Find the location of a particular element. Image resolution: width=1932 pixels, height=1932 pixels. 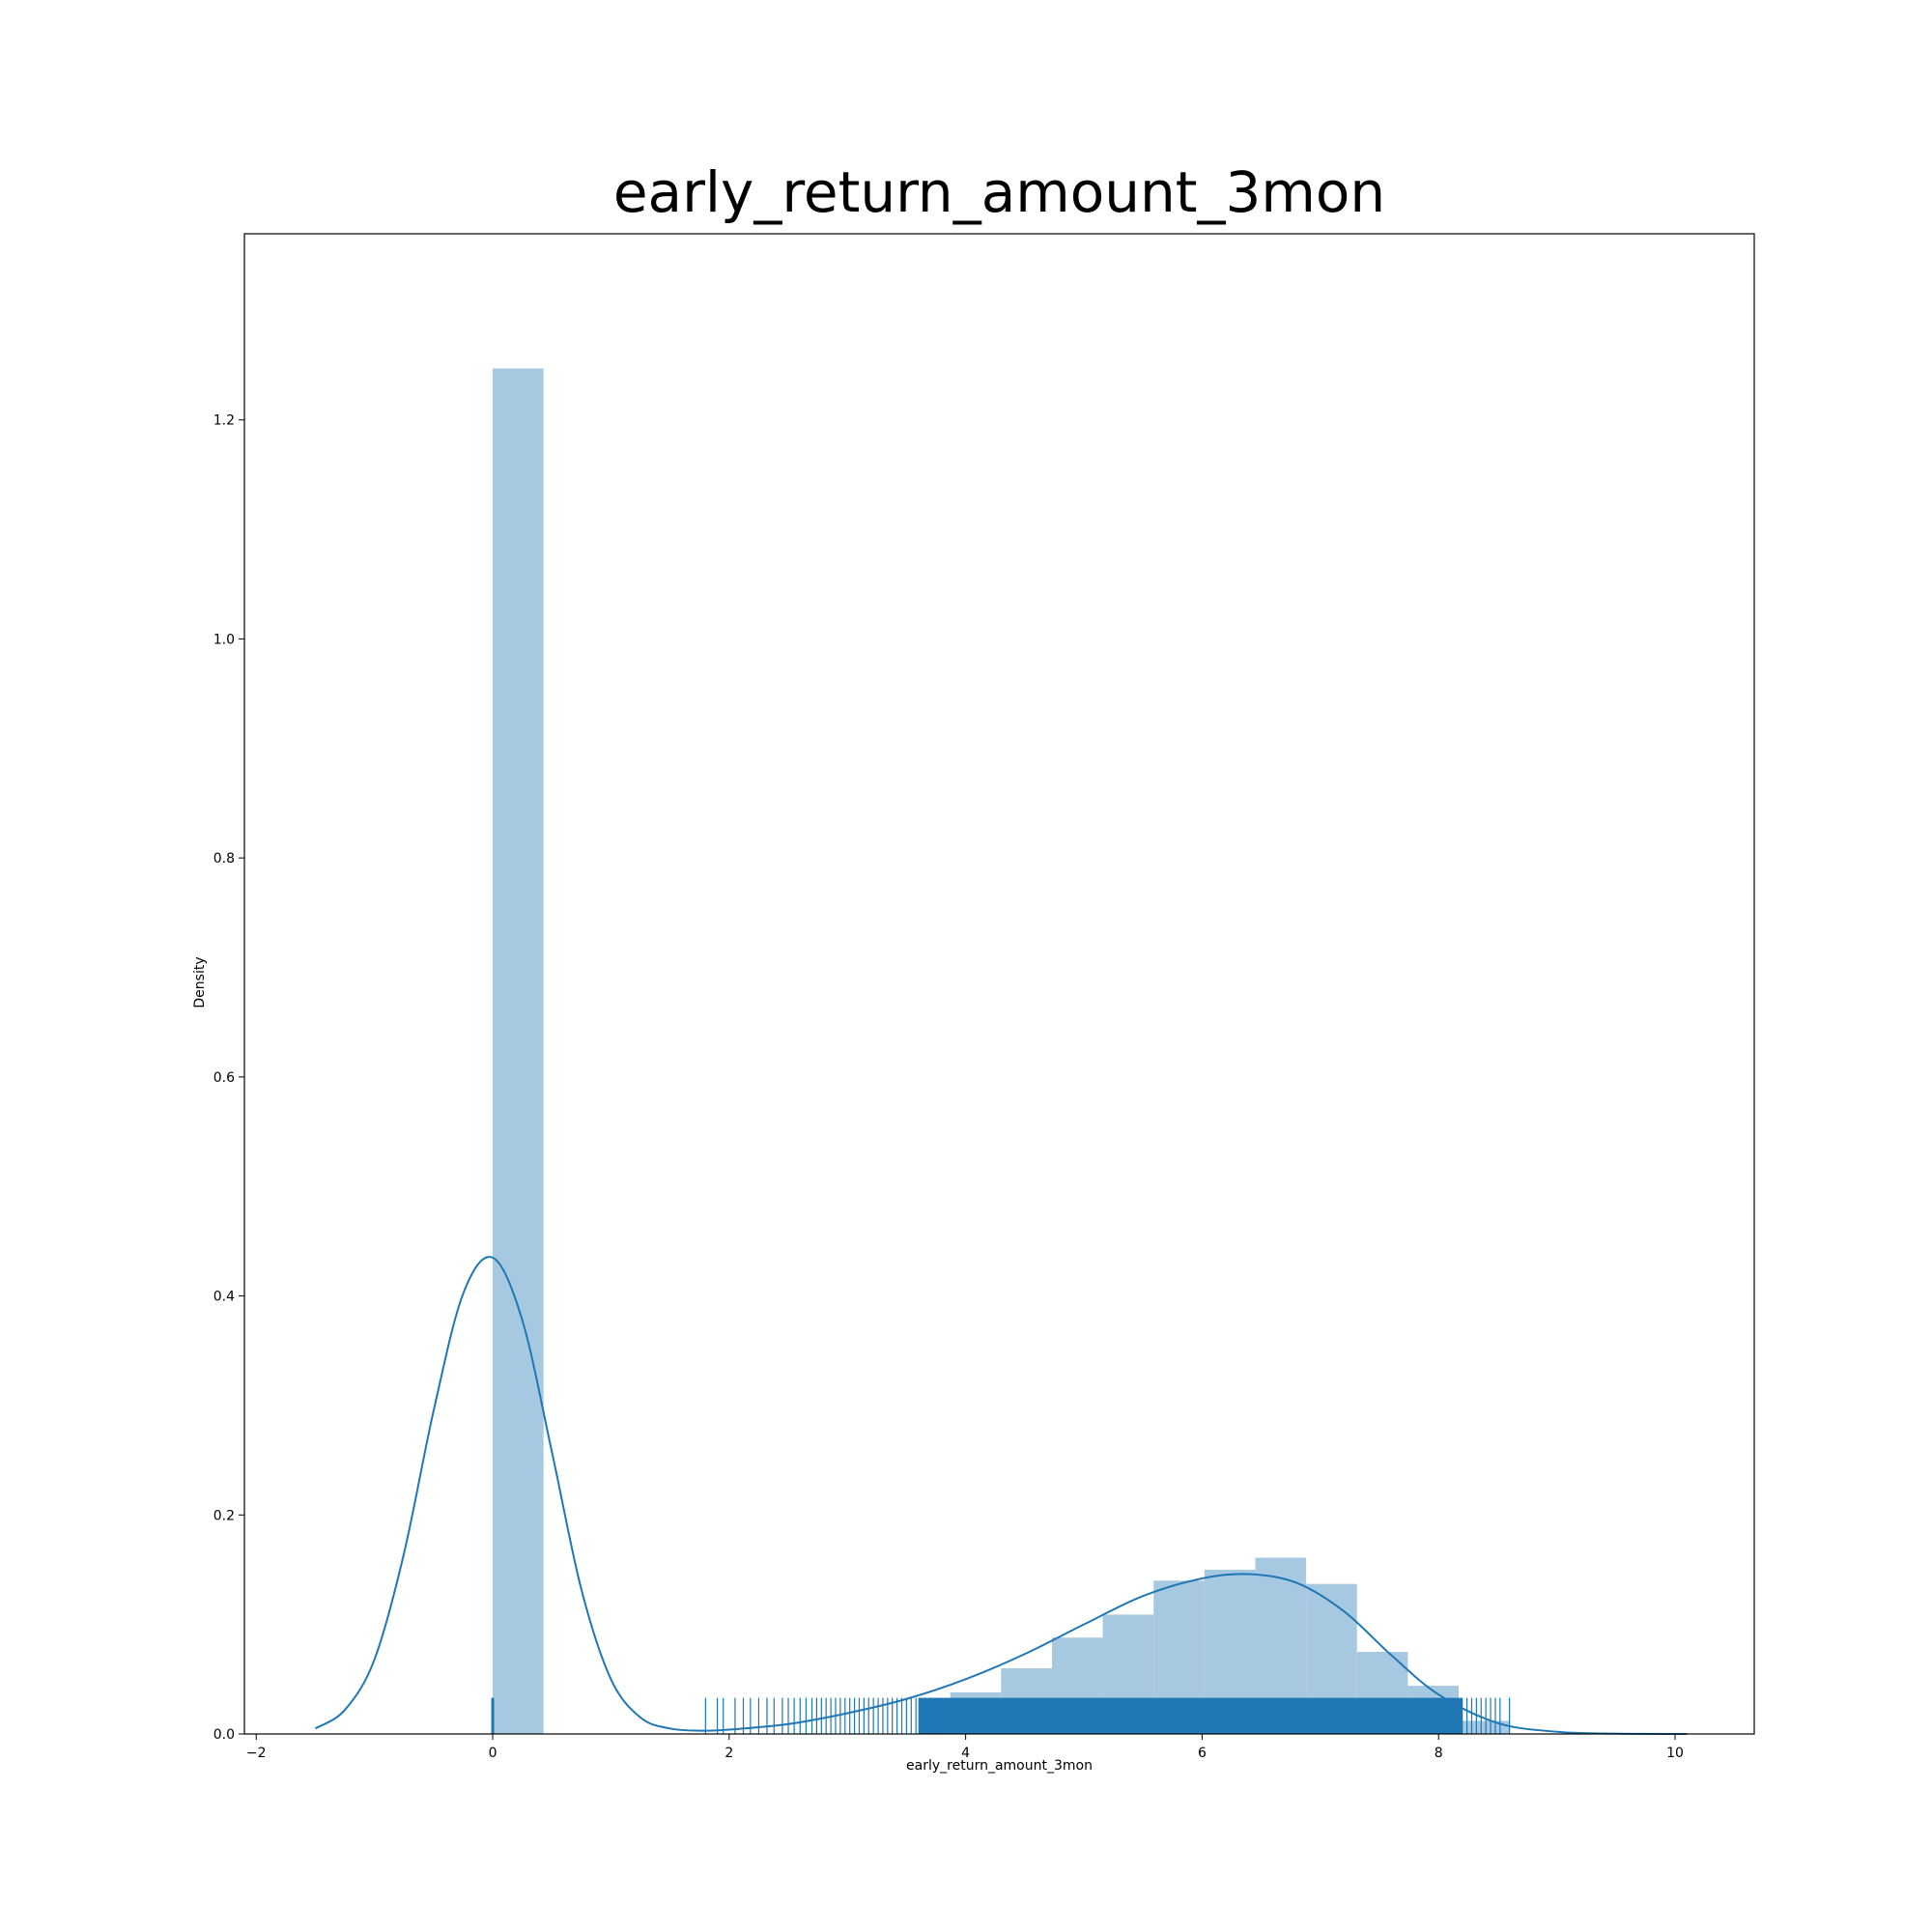

x-tick-label-4: 6 is located at coordinates (1202, 1753).